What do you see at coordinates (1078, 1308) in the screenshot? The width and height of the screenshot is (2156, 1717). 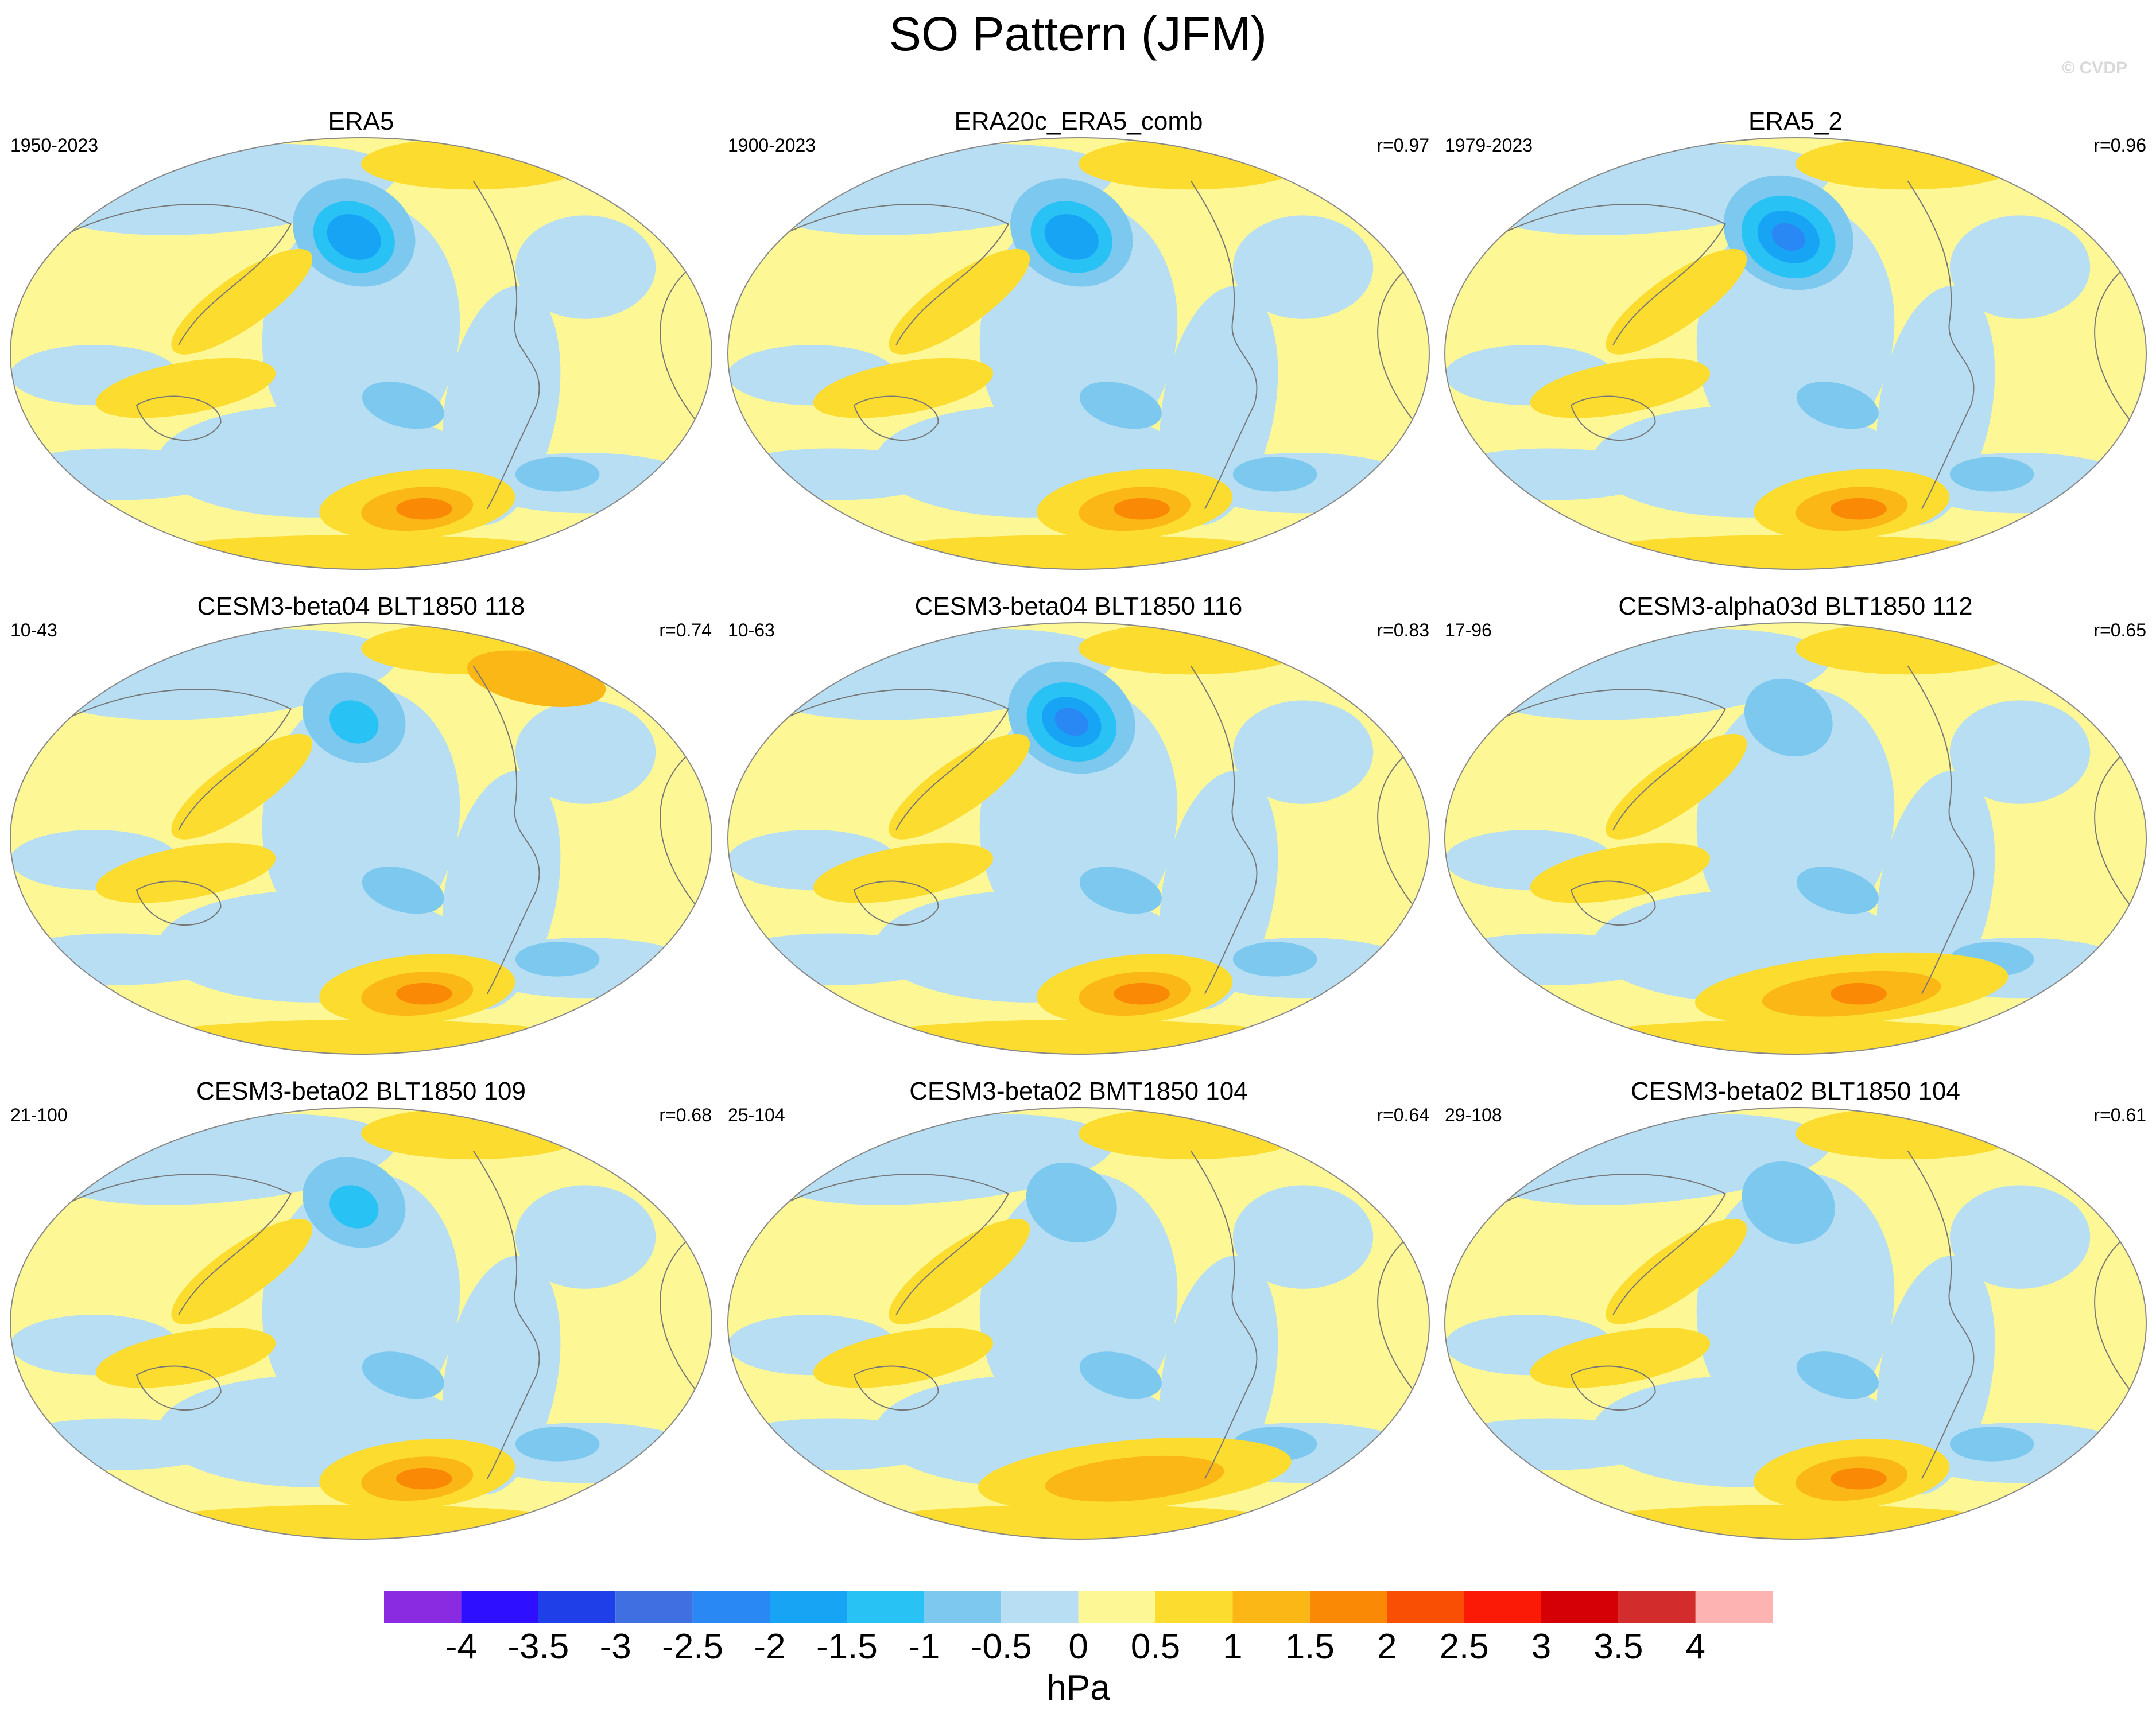 I see `map-panel: CESM3-beta02 BMT1850 104 25-104 r=0.64` at bounding box center [1078, 1308].